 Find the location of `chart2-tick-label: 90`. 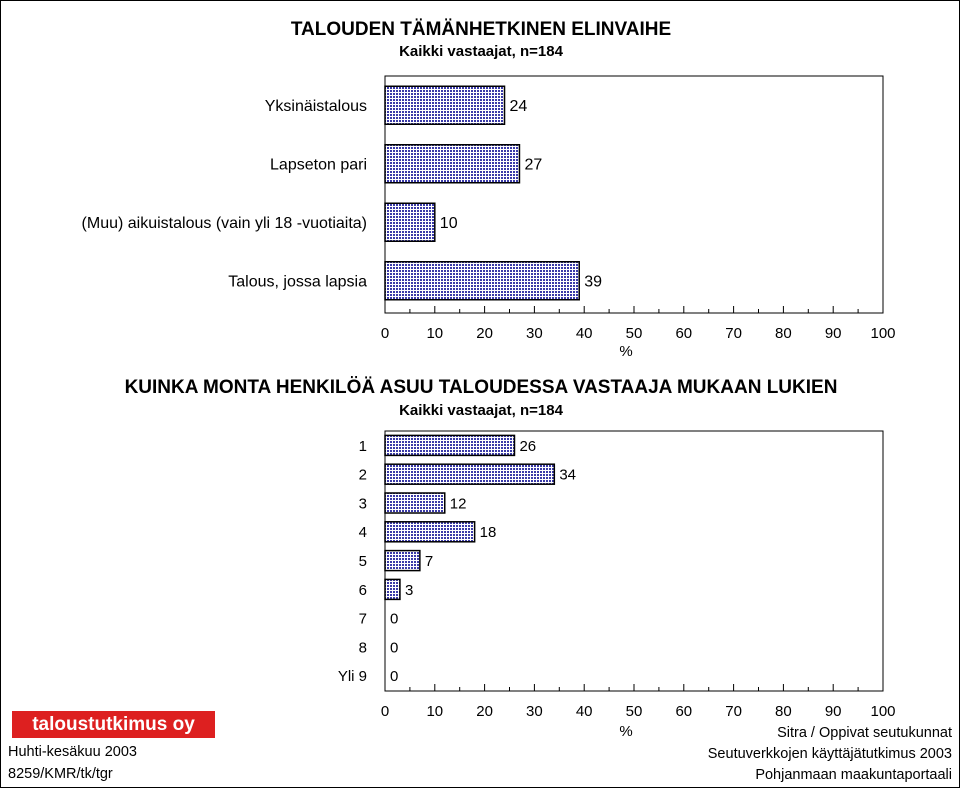

chart2-tick-label: 90 is located at coordinates (833, 711).